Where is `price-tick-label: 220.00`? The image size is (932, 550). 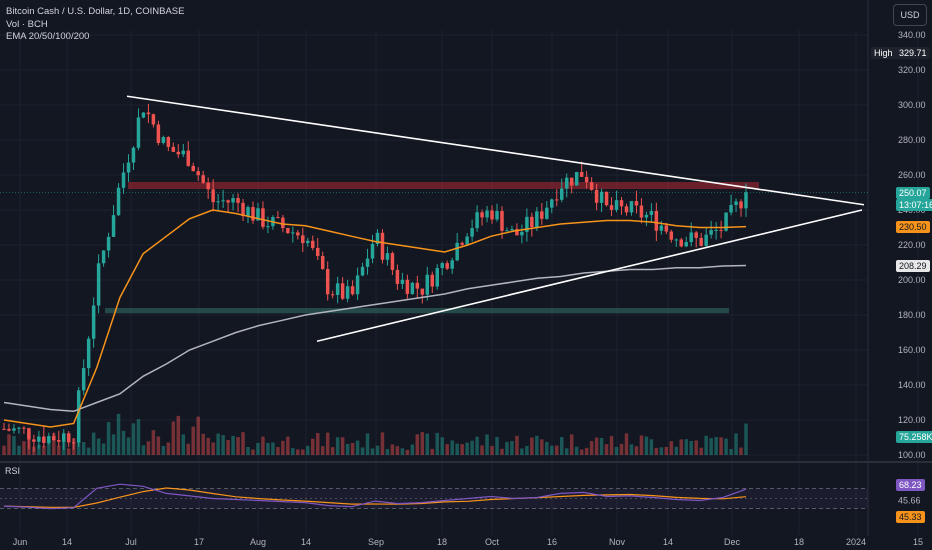 price-tick-label: 220.00 is located at coordinates (912, 245).